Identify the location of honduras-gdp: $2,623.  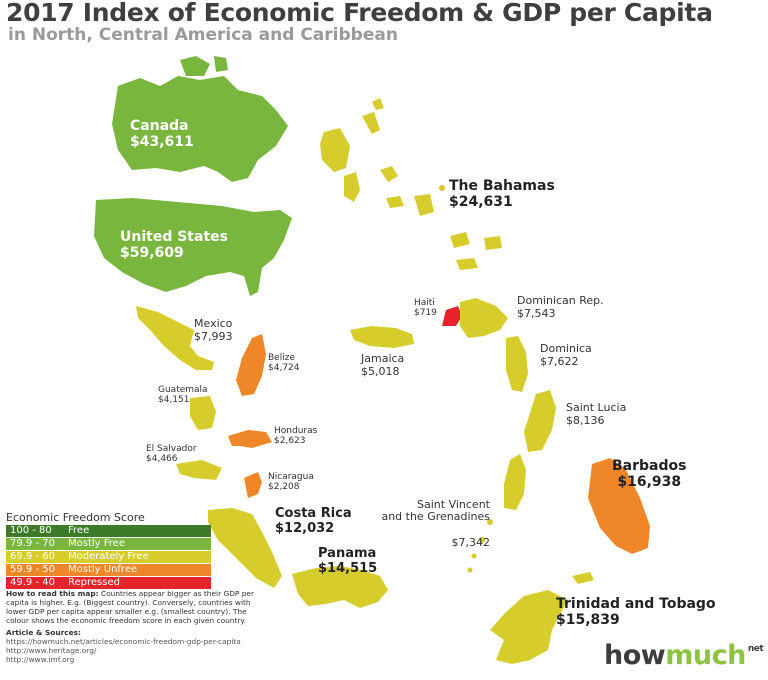
(290, 441).